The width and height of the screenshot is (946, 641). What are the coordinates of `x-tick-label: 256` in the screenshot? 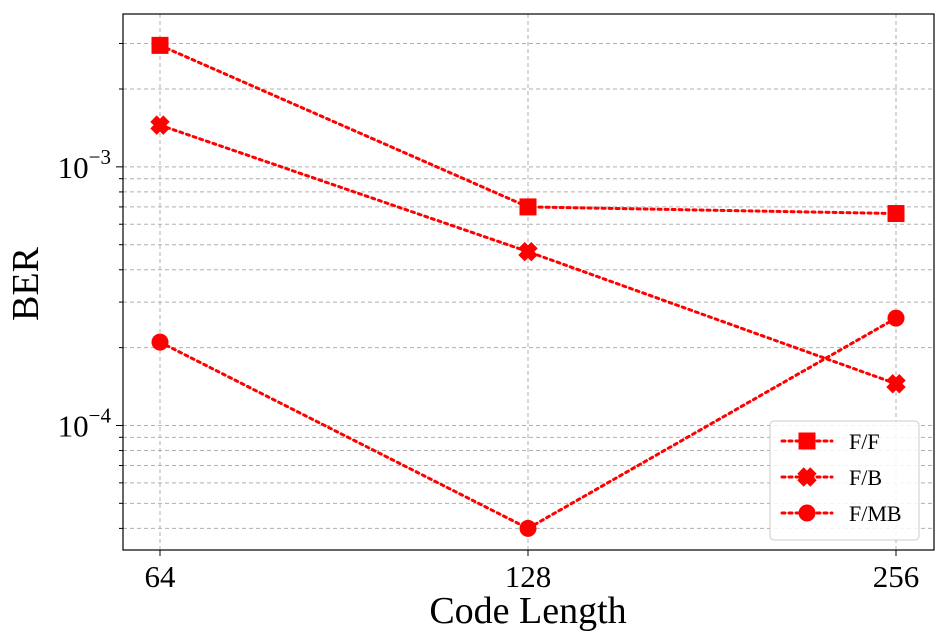 It's located at (896, 576).